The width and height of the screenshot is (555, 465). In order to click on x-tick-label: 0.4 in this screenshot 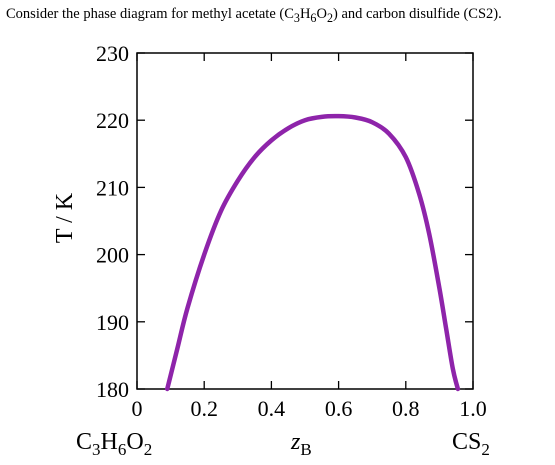, I will do `click(272, 408)`.